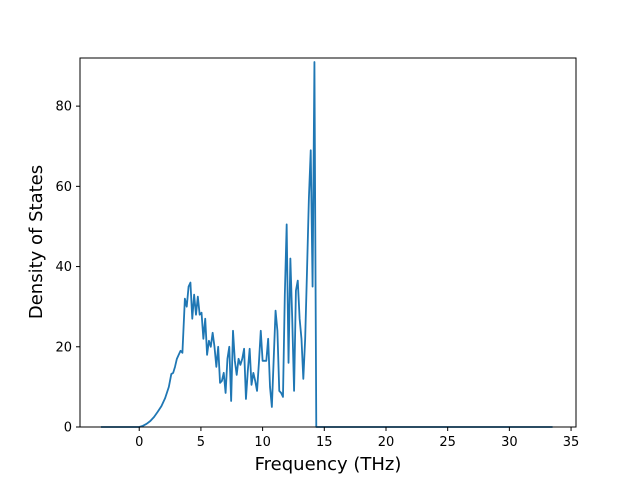 The height and width of the screenshot is (480, 640). I want to click on x-tick-label: 15, so click(324, 442).